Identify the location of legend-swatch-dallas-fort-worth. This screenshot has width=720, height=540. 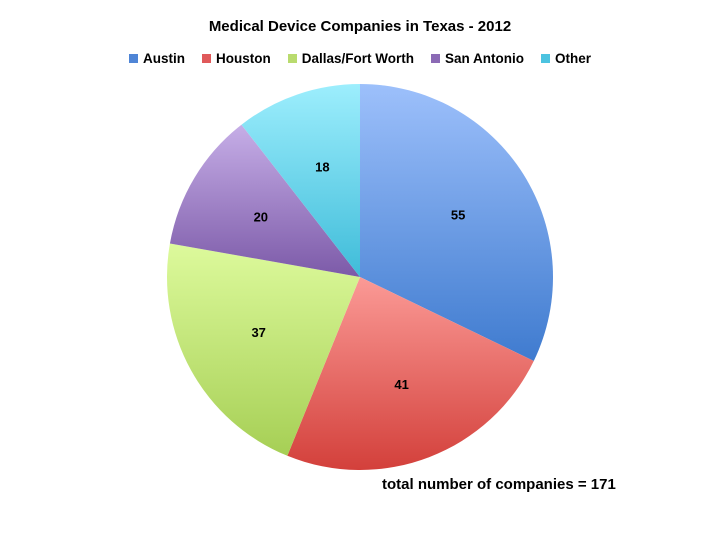
(292, 58).